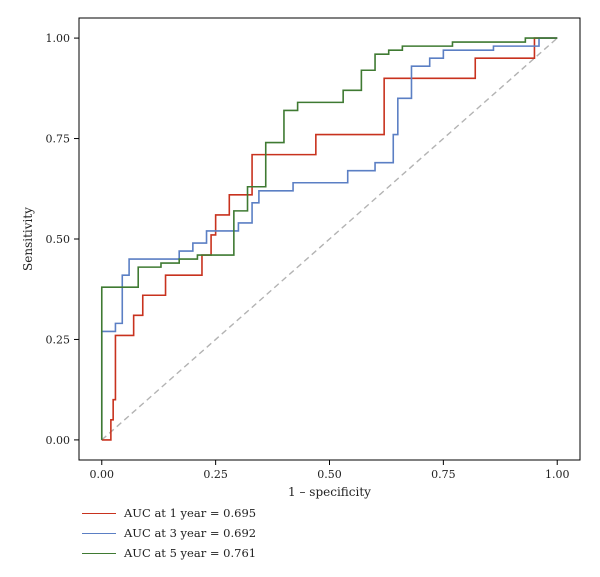 Image resolution: width=600 pixels, height=577 pixels. I want to click on legend-label: AUC at 3 year = 0.692, so click(190, 533).